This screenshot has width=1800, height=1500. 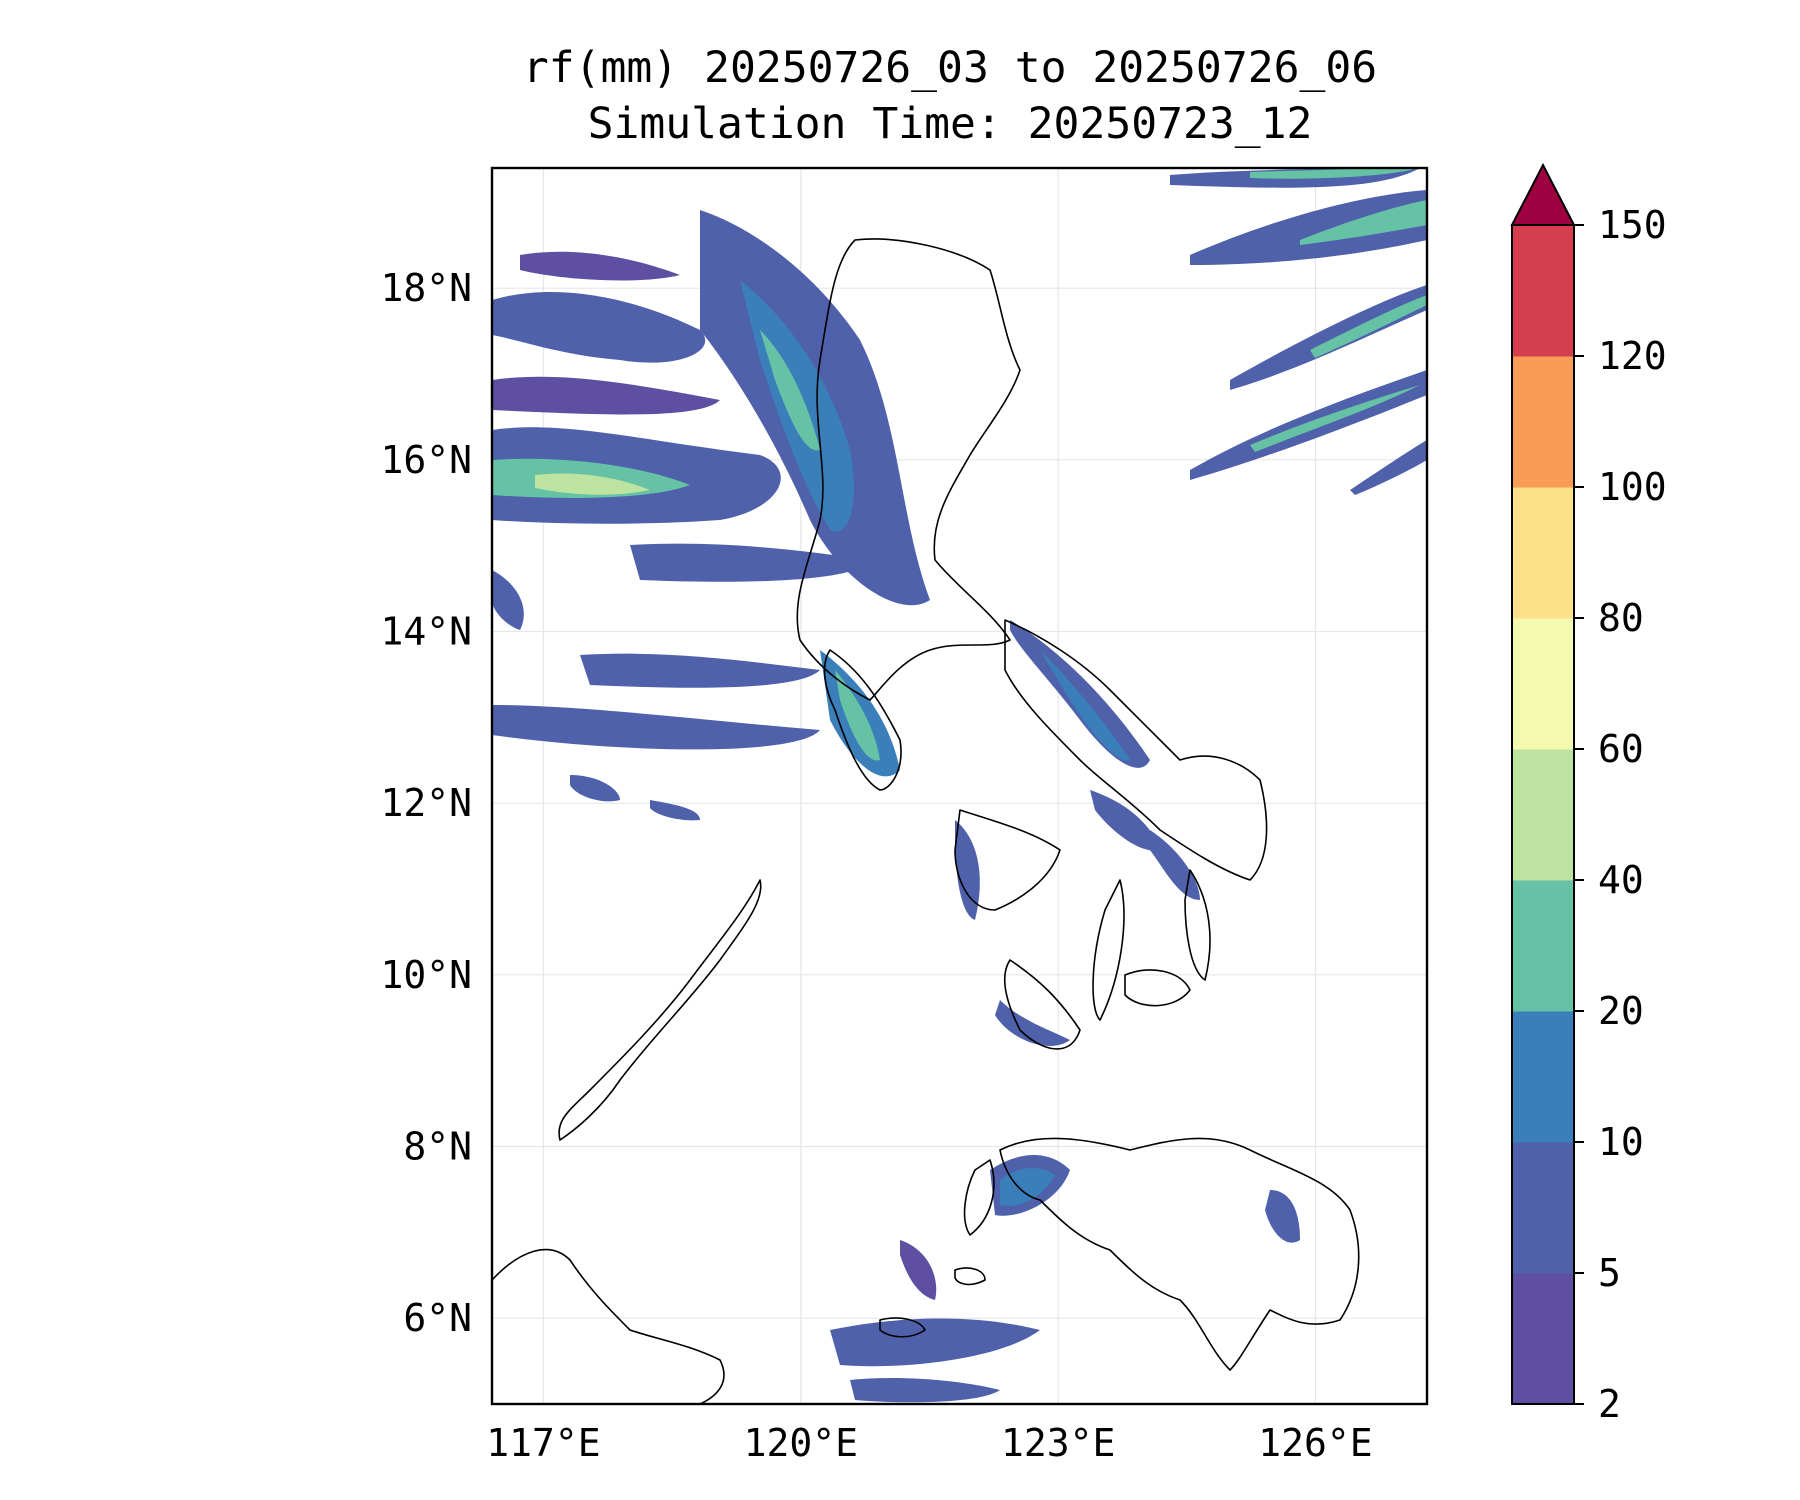 I want to click on longitude-tick-labels: 117°E 120°E 123°E 126°E, so click(x=929, y=1443).